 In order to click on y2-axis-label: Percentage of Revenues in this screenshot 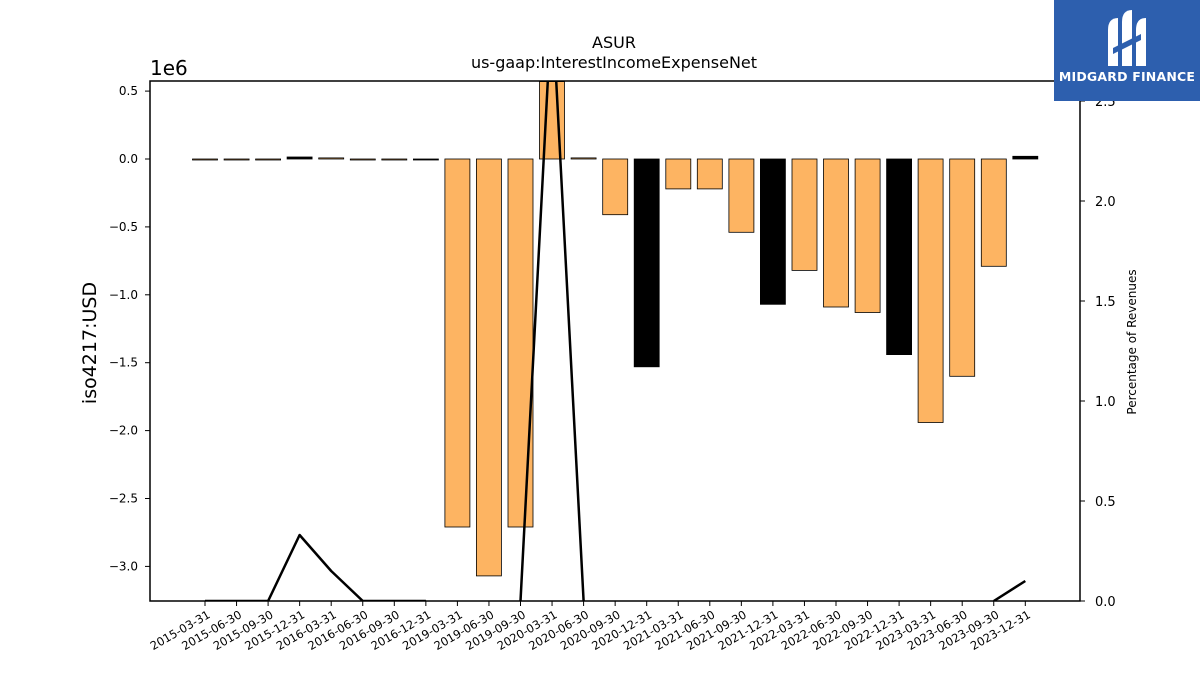, I will do `click(1132, 341)`.